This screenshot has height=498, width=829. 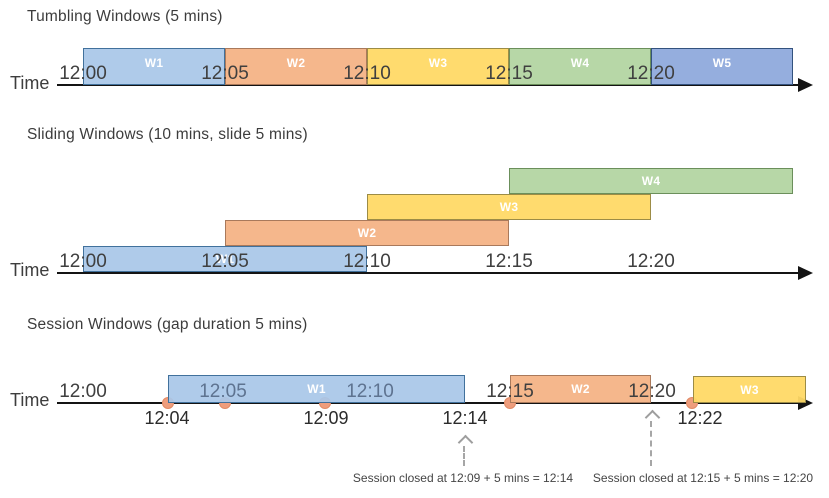 What do you see at coordinates (167, 134) in the screenshot?
I see `sliding-title: Sliding Windows (10 mins, slide 5 mins)` at bounding box center [167, 134].